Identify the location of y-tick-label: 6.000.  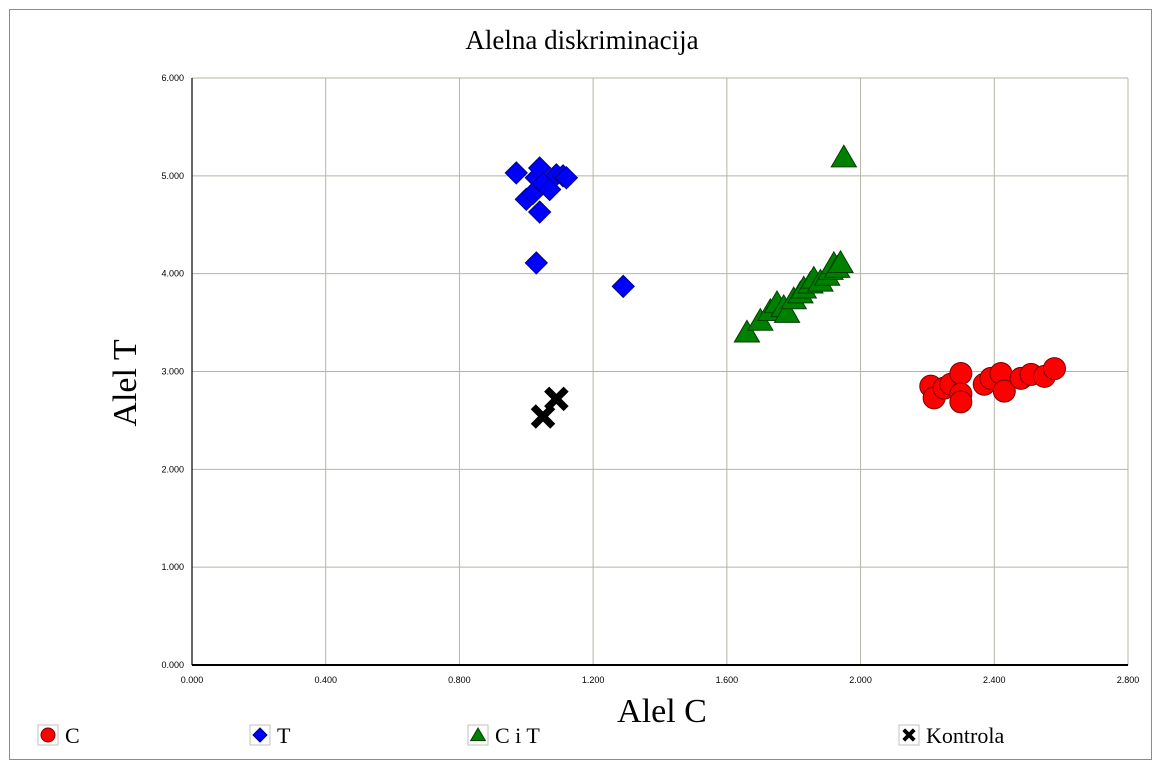
(172, 78).